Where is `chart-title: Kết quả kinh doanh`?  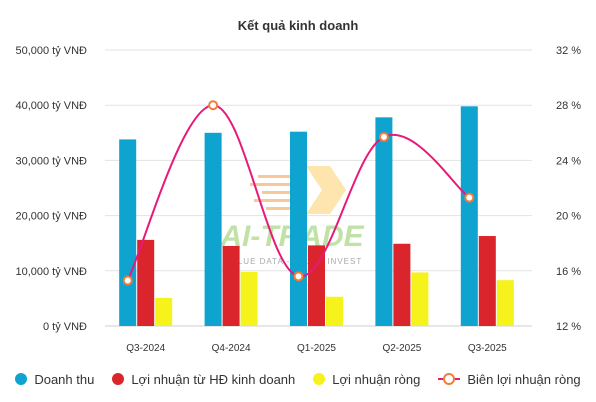
chart-title: Kết quả kinh doanh is located at coordinates (298, 25).